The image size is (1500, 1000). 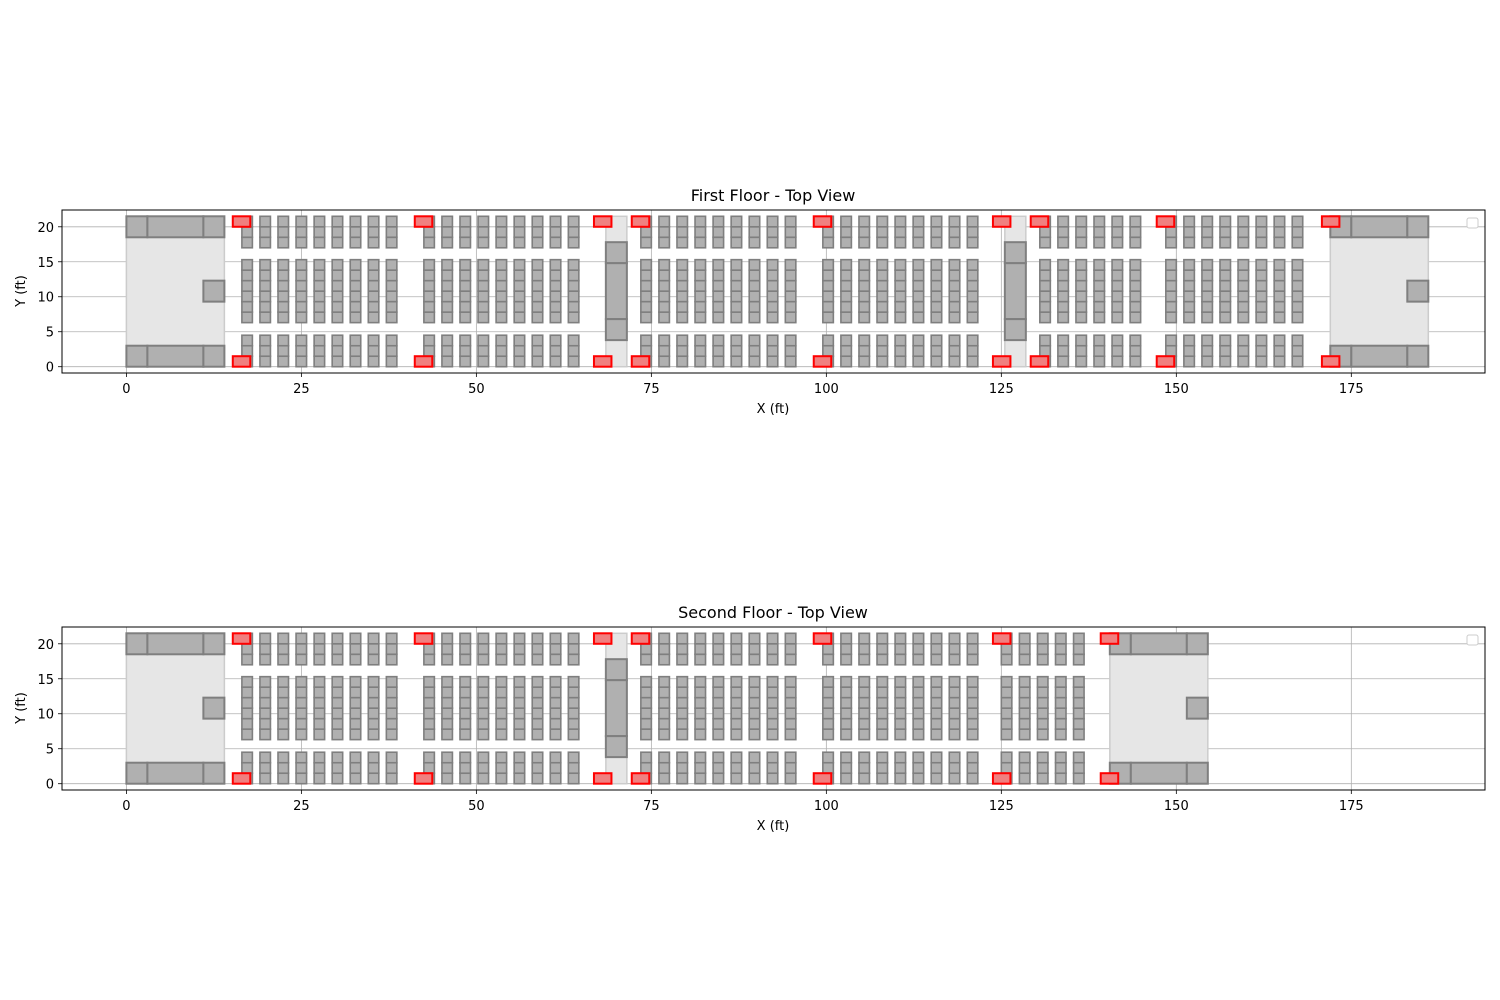 I want to click on storage-cabinet, so click(x=1418, y=291).